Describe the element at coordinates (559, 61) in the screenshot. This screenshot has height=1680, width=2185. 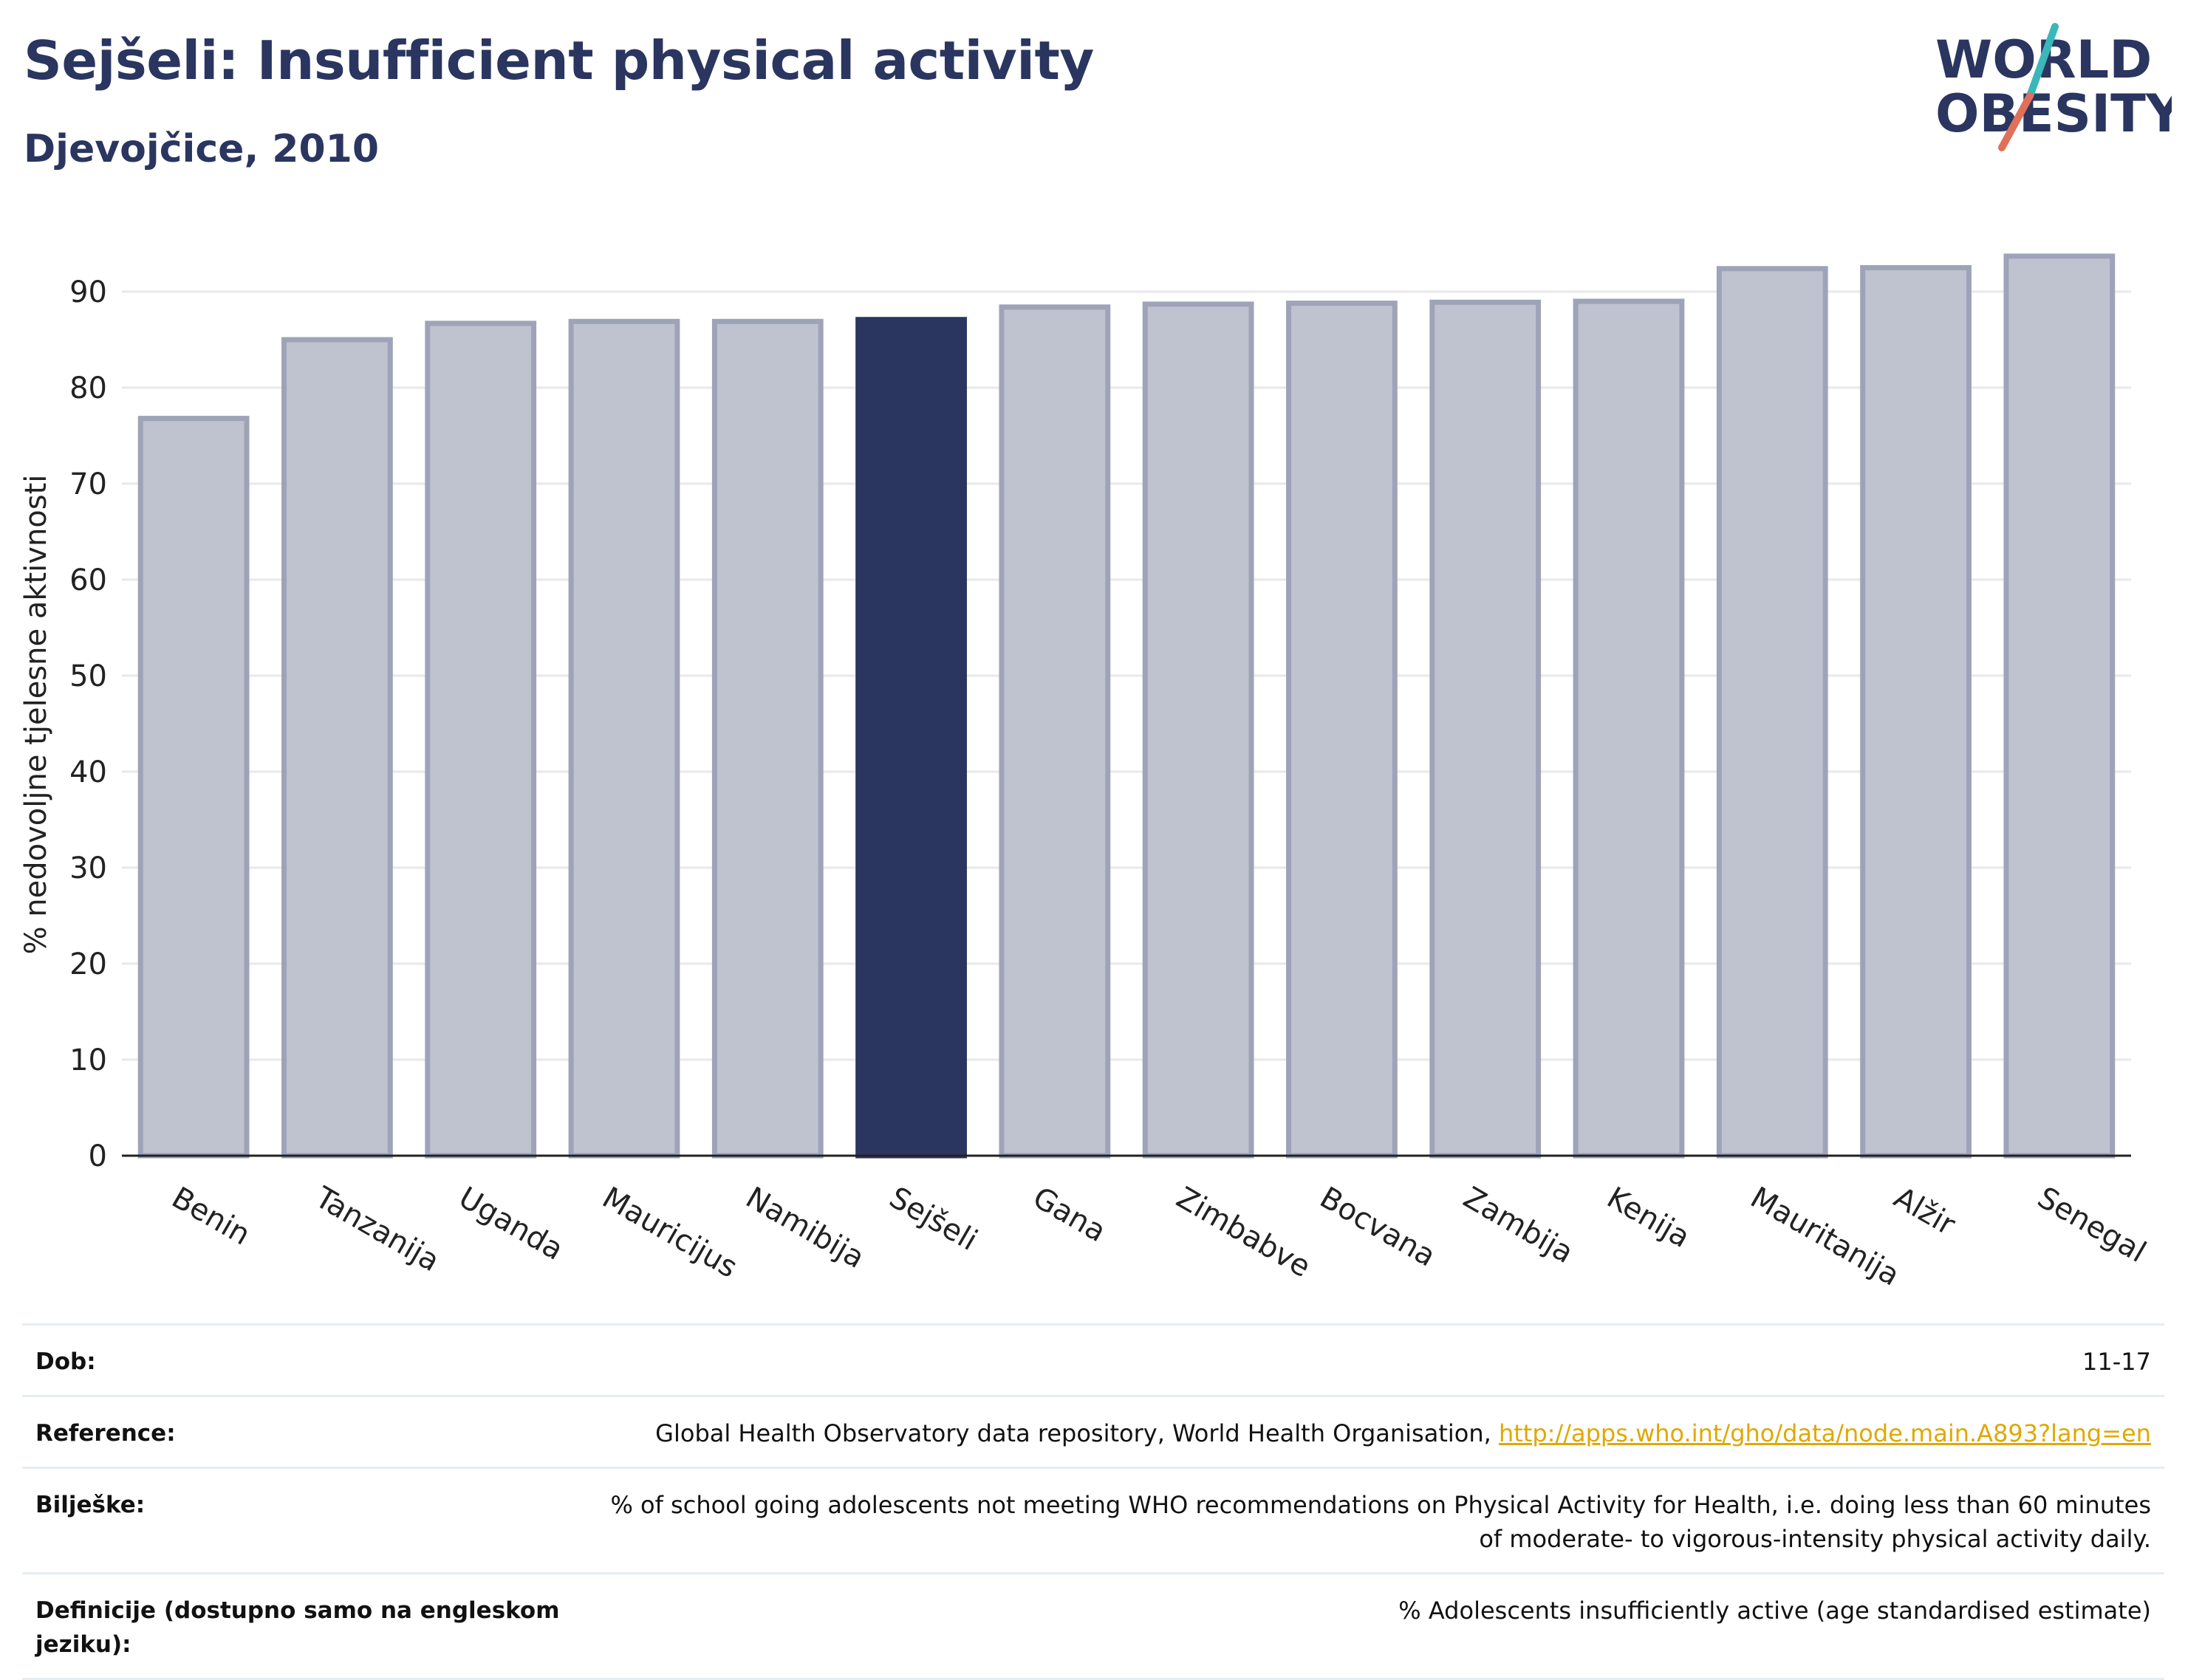
I see `page-title: Sejšeli: Insufficient physical activity` at that location.